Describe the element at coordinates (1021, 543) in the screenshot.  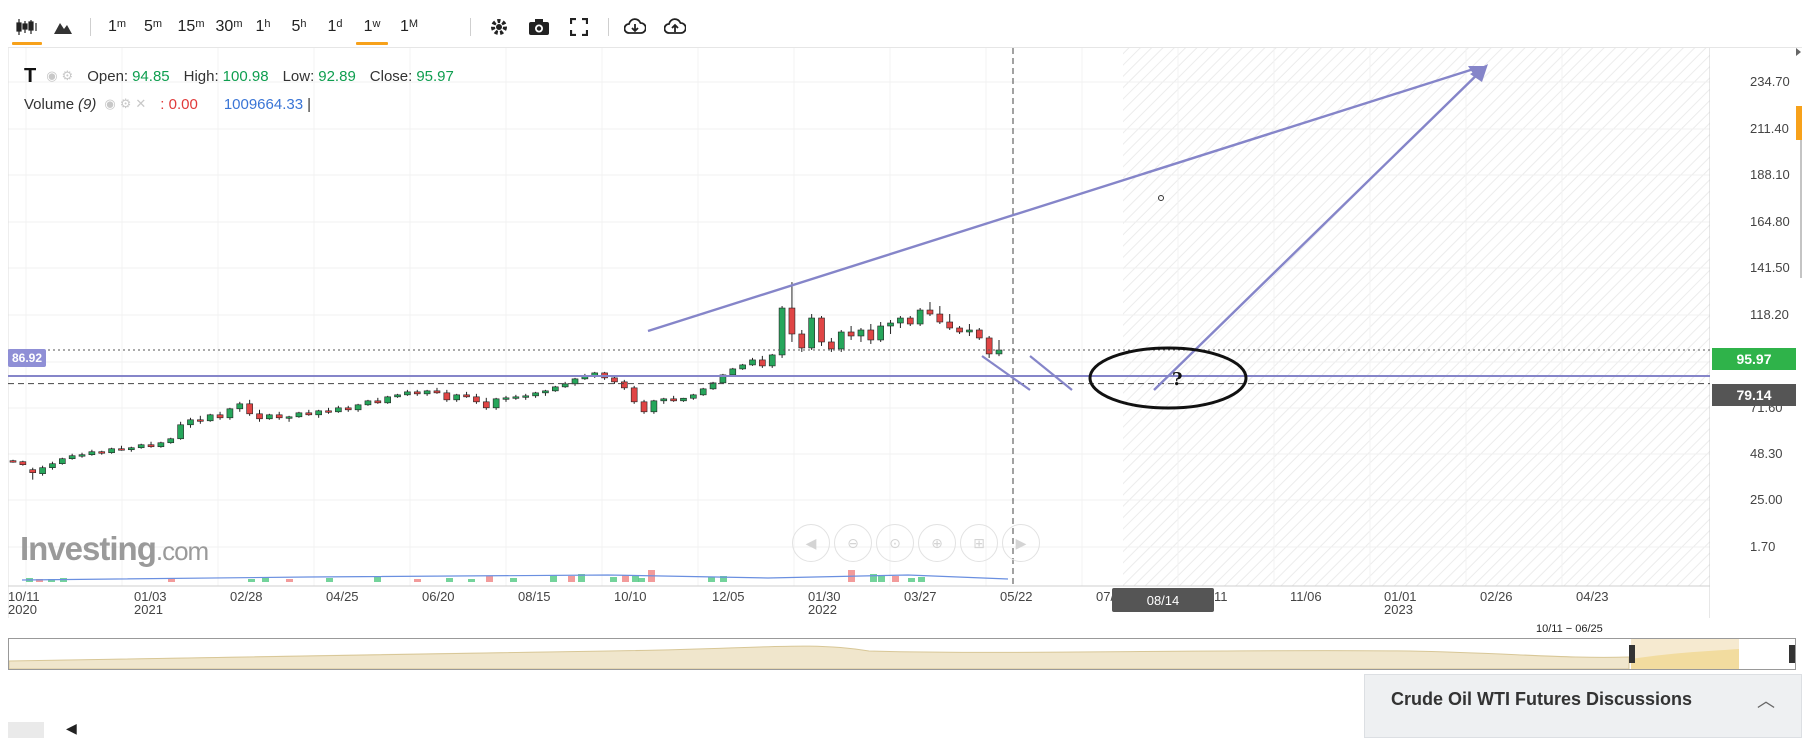
I see `scroll-right-icon: ▶` at that location.